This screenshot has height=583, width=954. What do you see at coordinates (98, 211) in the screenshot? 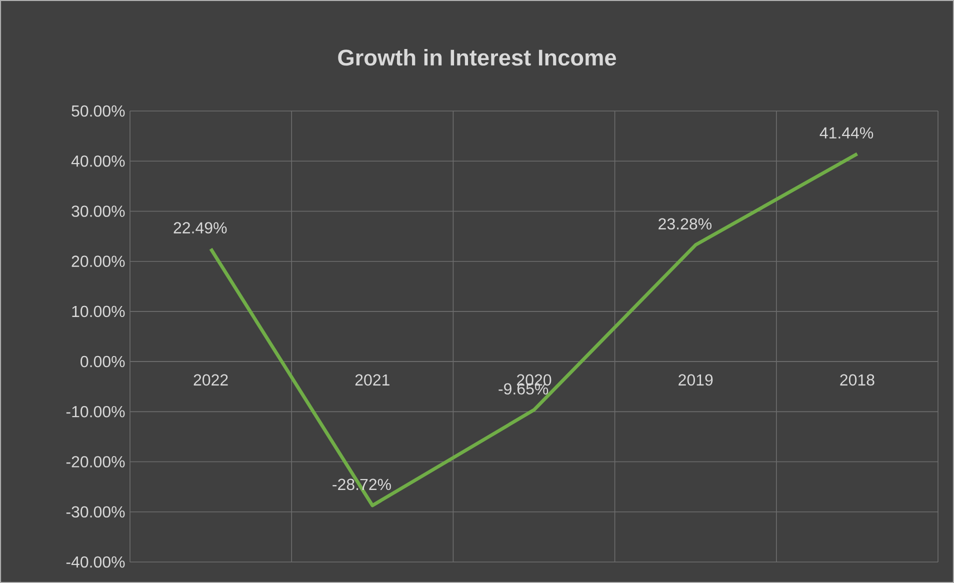
I see `y-tick-label: 30.00%` at bounding box center [98, 211].